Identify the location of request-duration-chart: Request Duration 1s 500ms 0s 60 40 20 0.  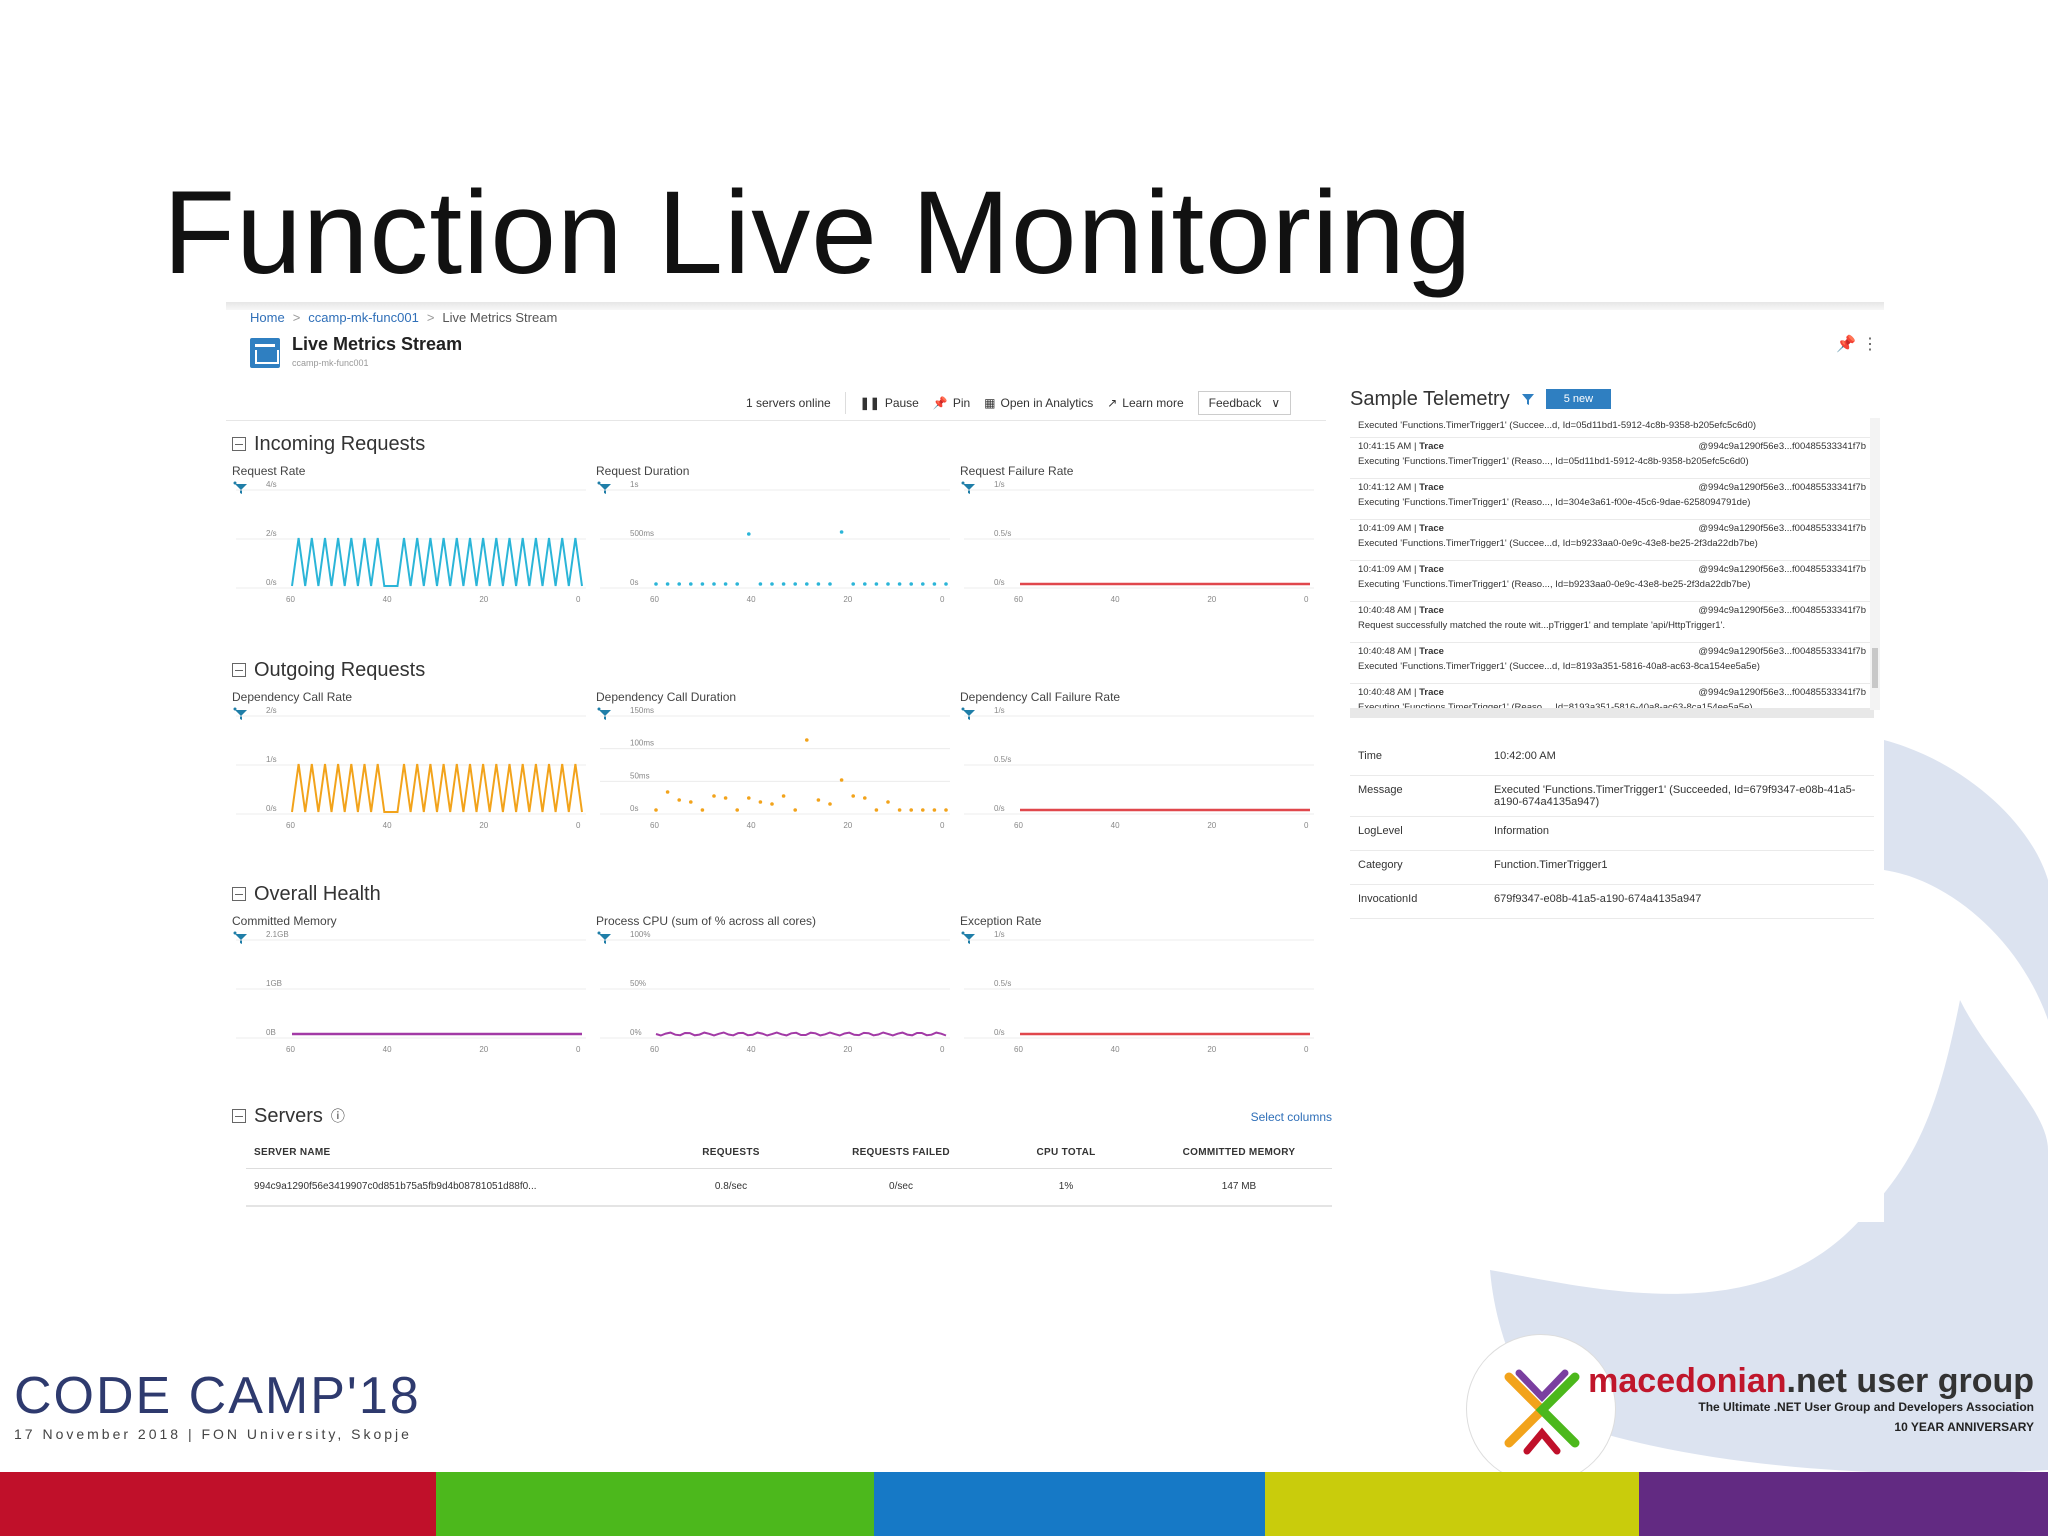
(776, 539).